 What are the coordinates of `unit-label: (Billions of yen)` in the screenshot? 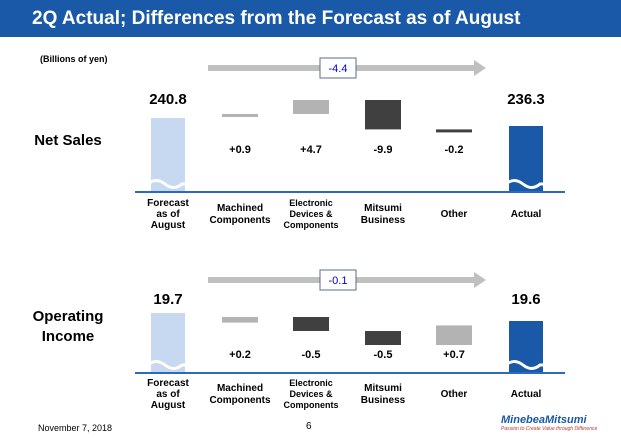 It's located at (74, 59).